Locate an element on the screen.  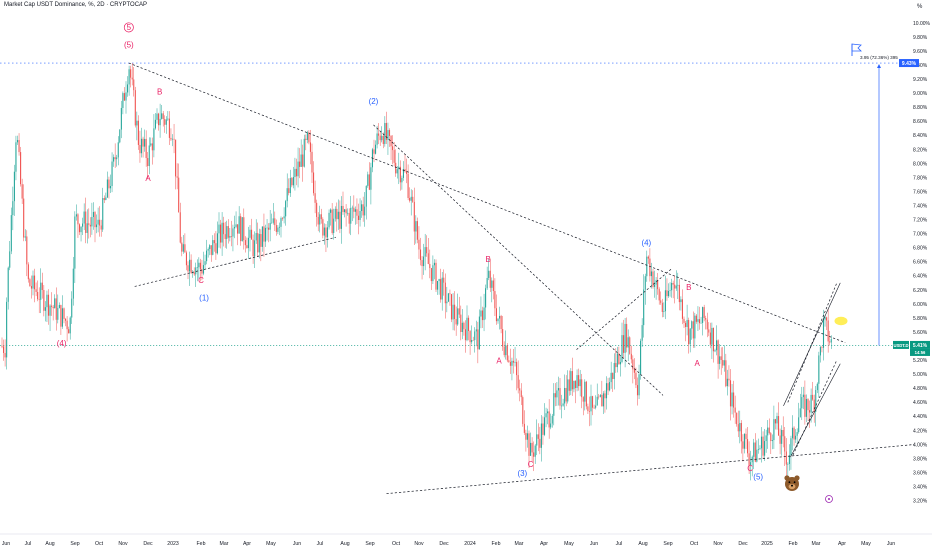
price-tick-label: 8.00% is located at coordinates (920, 164).